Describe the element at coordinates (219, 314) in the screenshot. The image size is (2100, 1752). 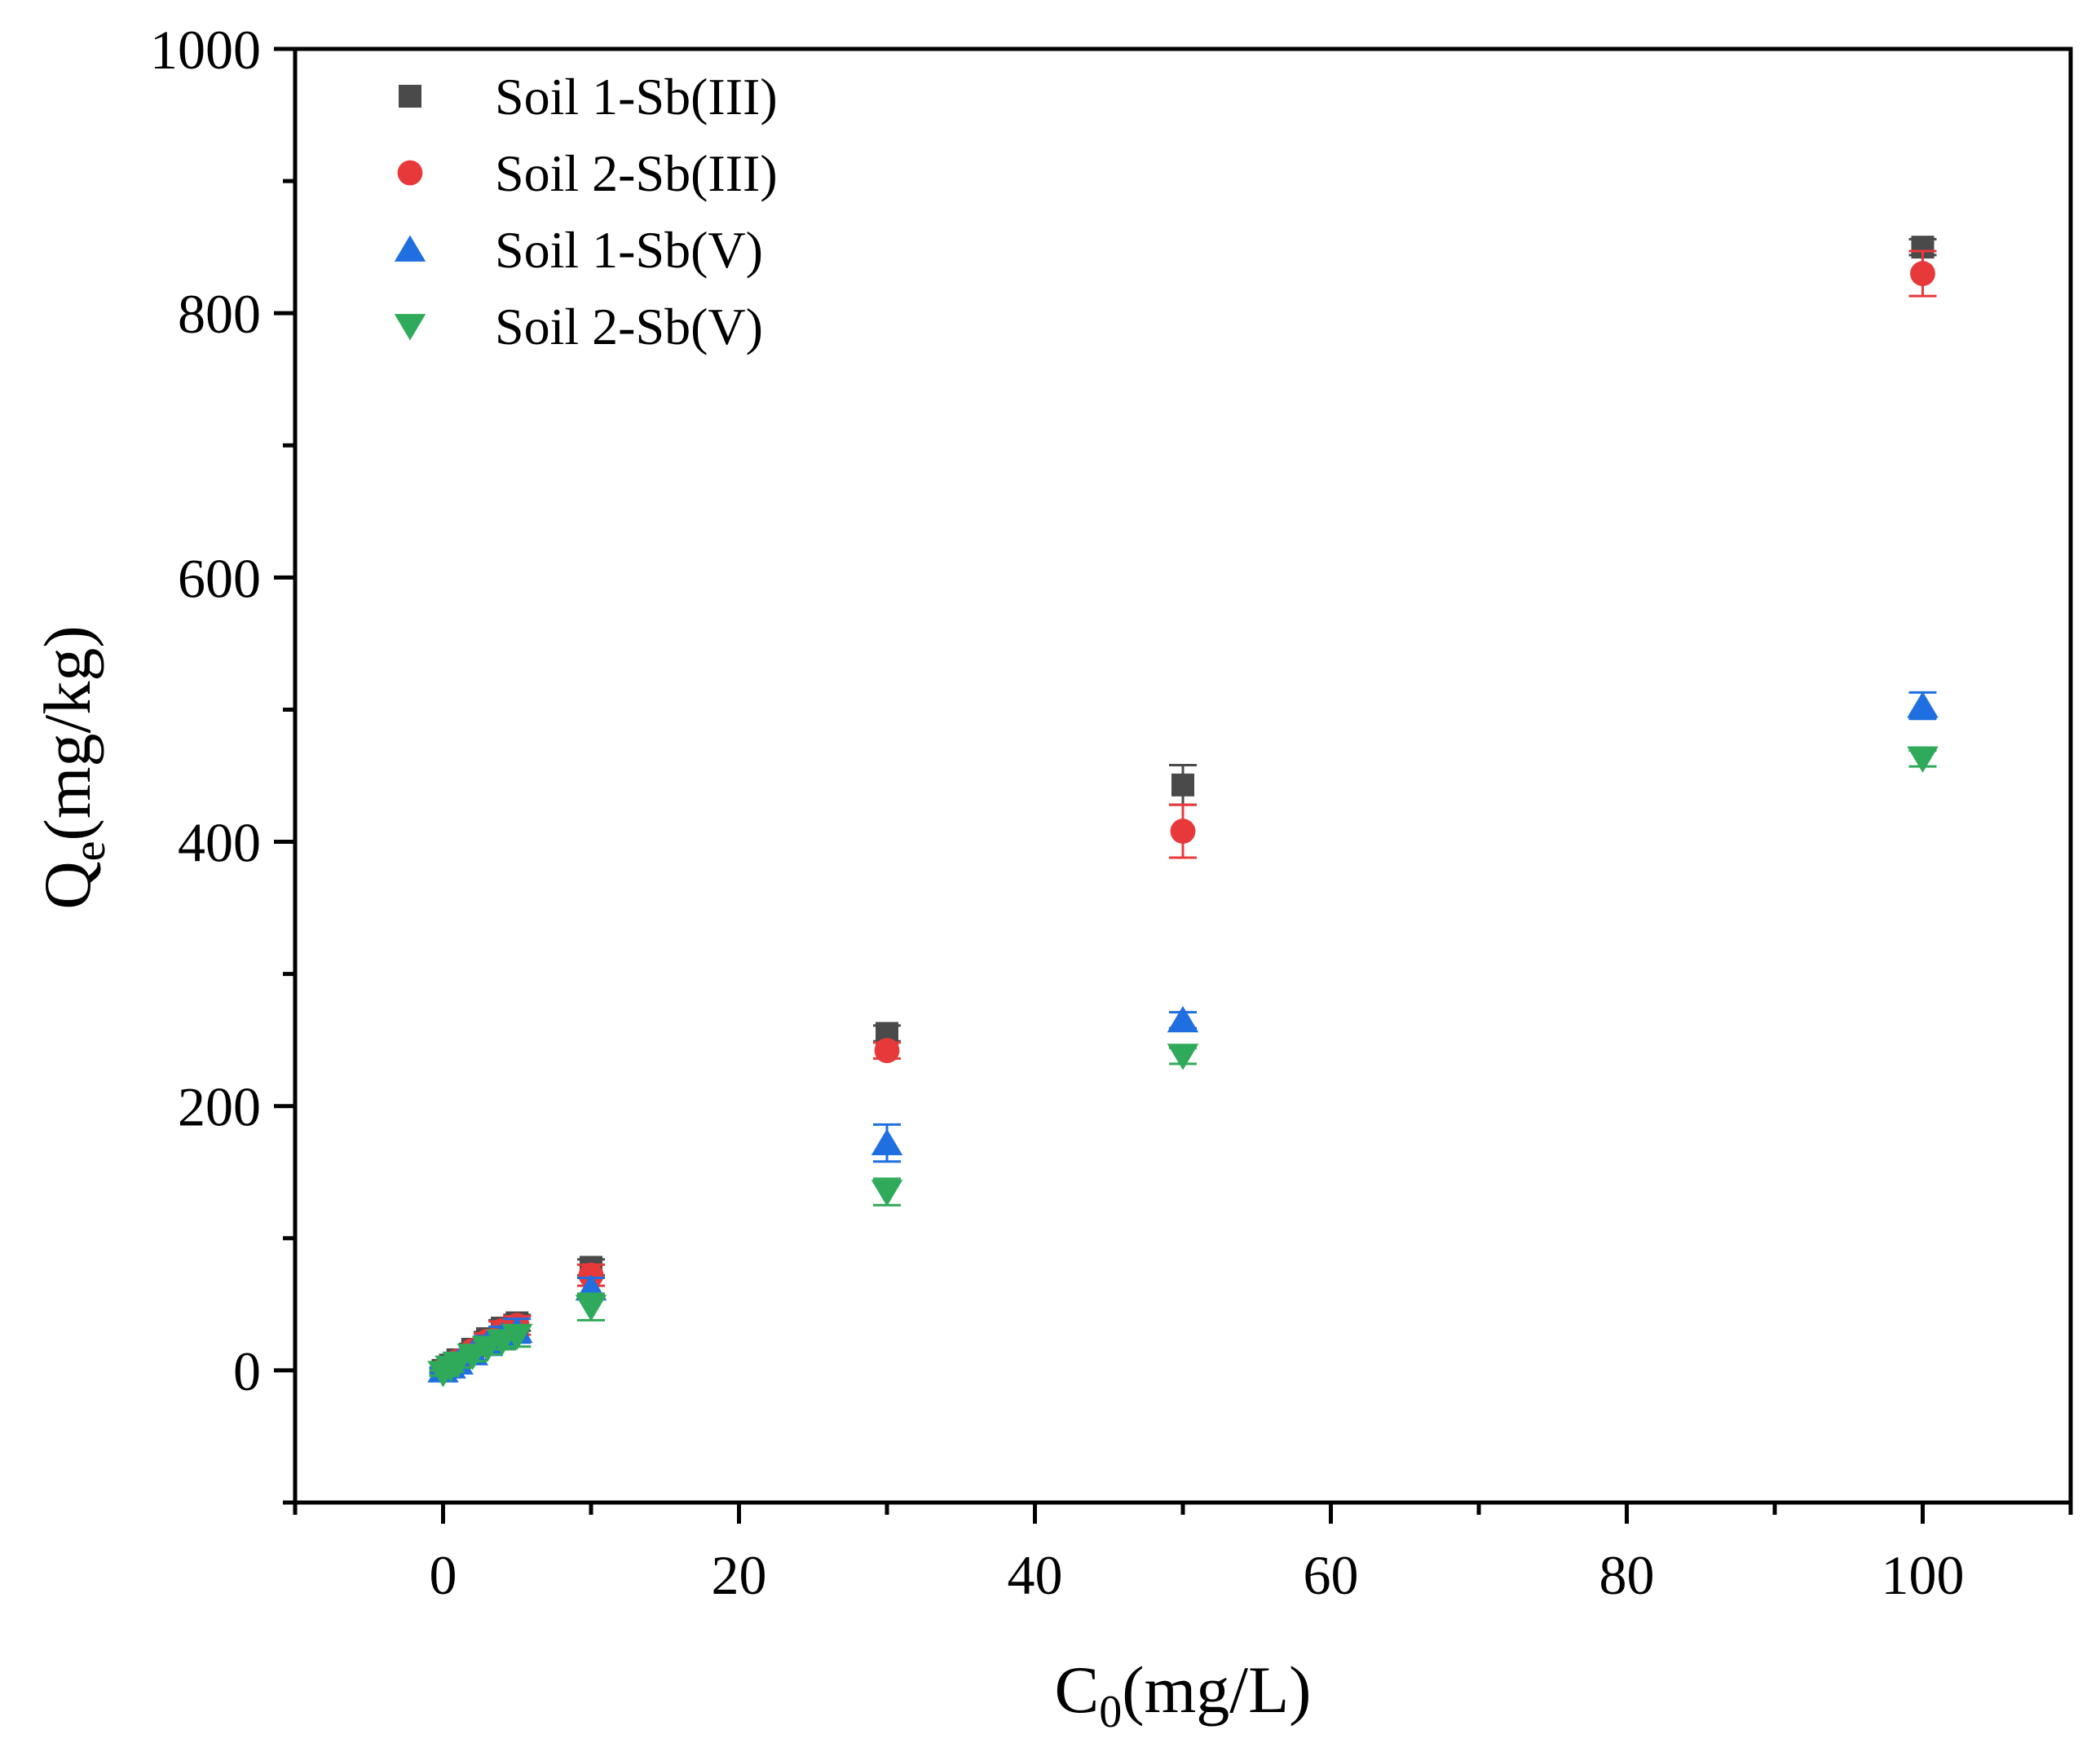
I see `y-tick-label: 800` at that location.